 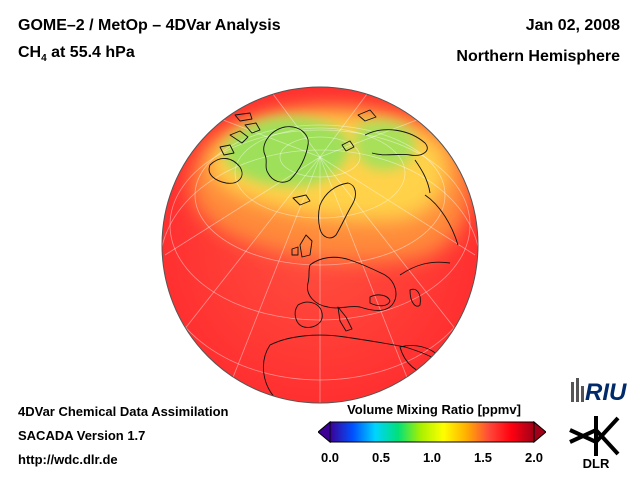 I want to click on colorbar-title: Volume Mixing Ratio [ppmv], so click(x=434, y=409).